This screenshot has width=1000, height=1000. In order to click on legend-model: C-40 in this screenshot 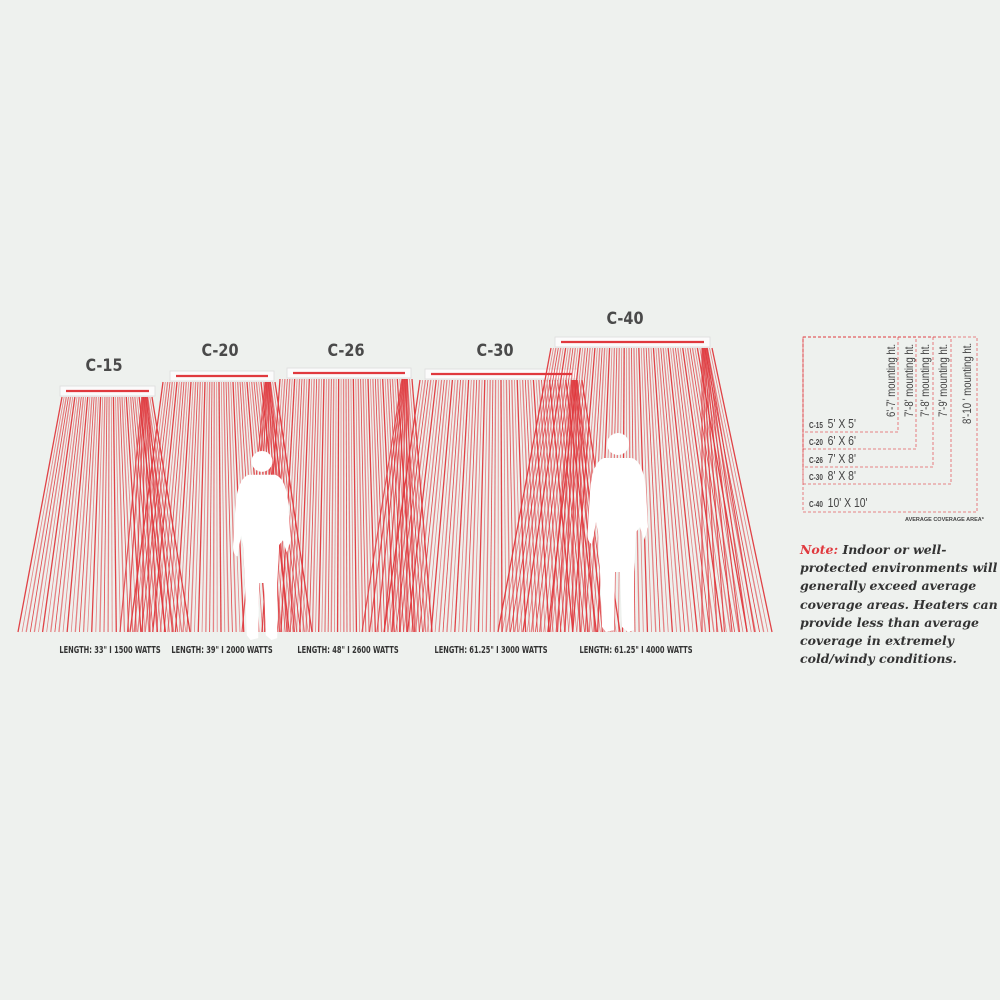, I will do `click(816, 504)`.